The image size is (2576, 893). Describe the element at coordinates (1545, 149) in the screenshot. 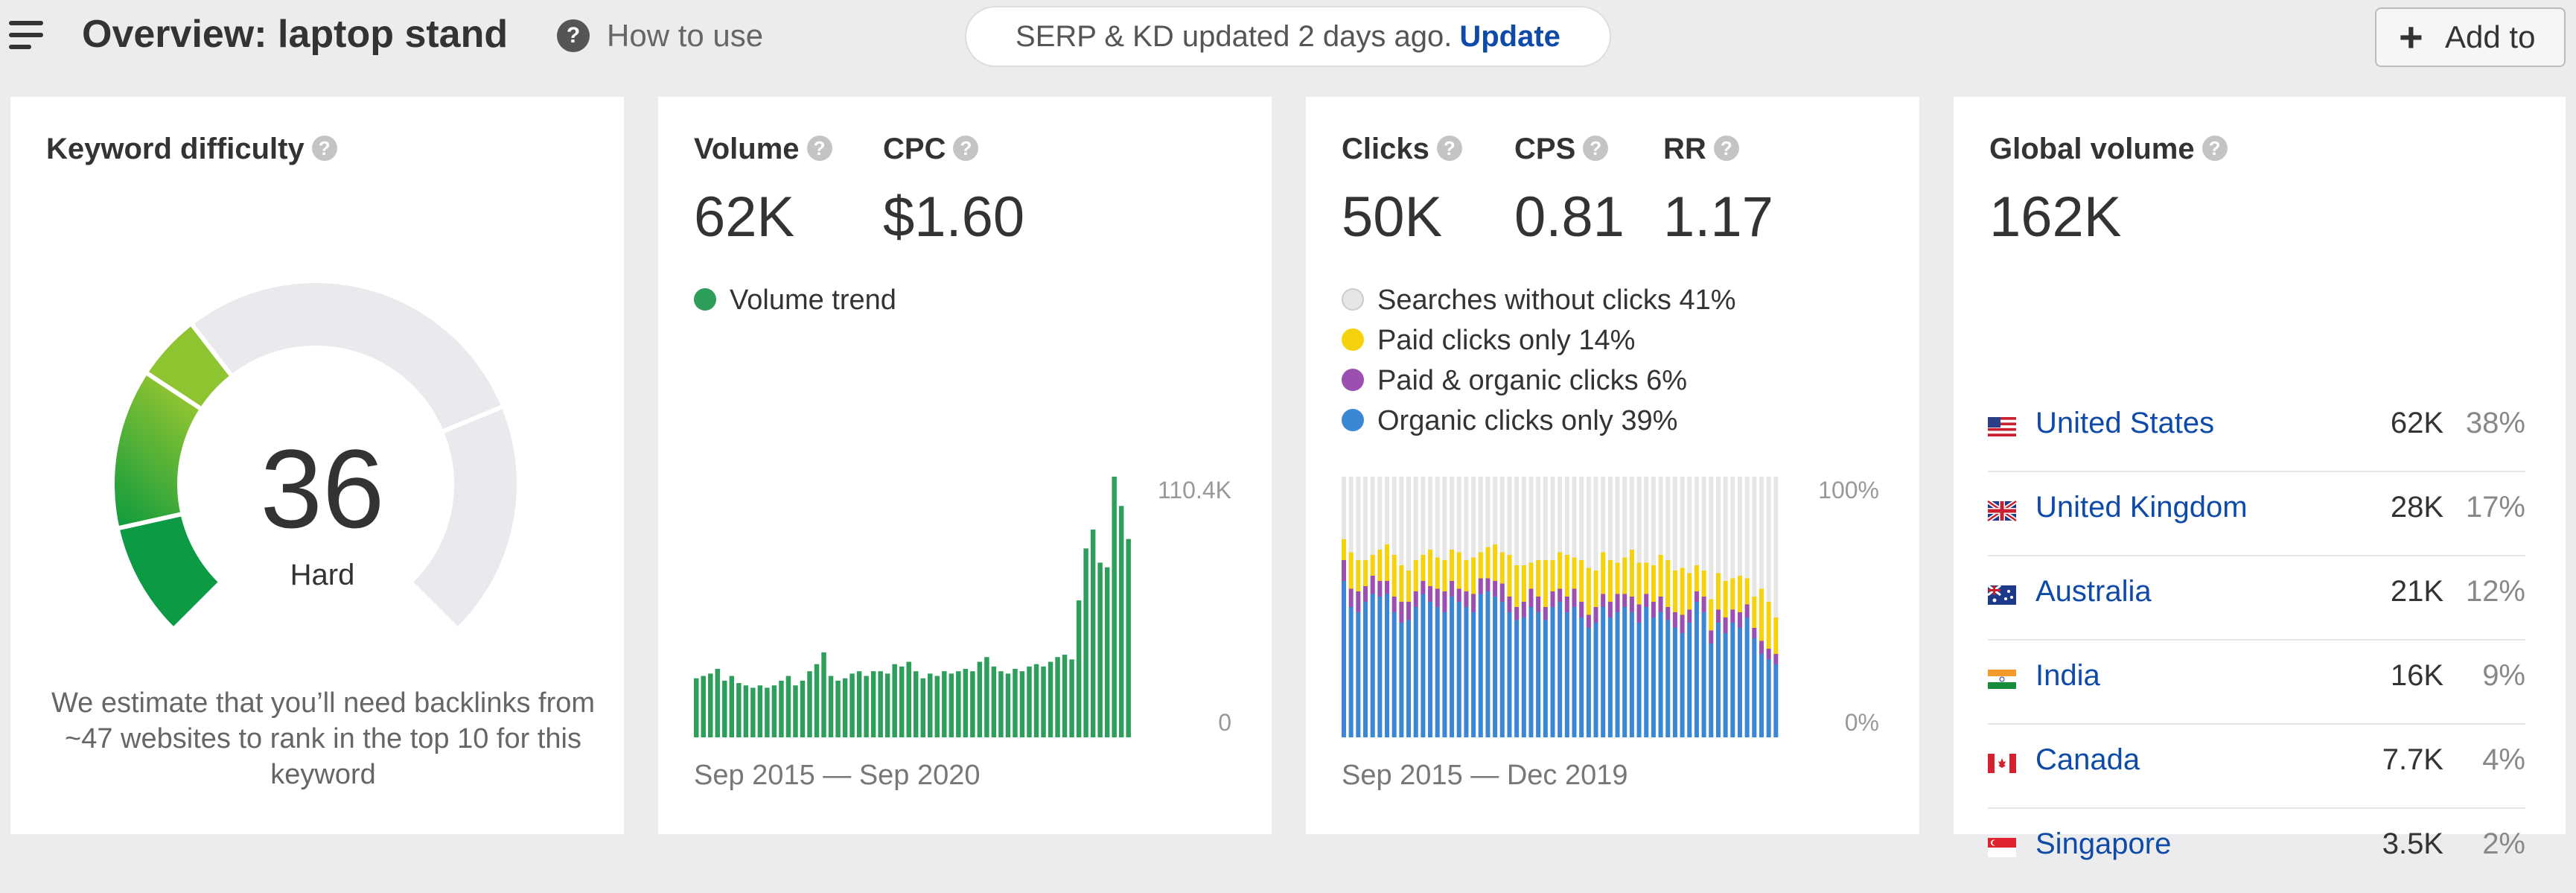

I see `cps-label: CPS` at that location.